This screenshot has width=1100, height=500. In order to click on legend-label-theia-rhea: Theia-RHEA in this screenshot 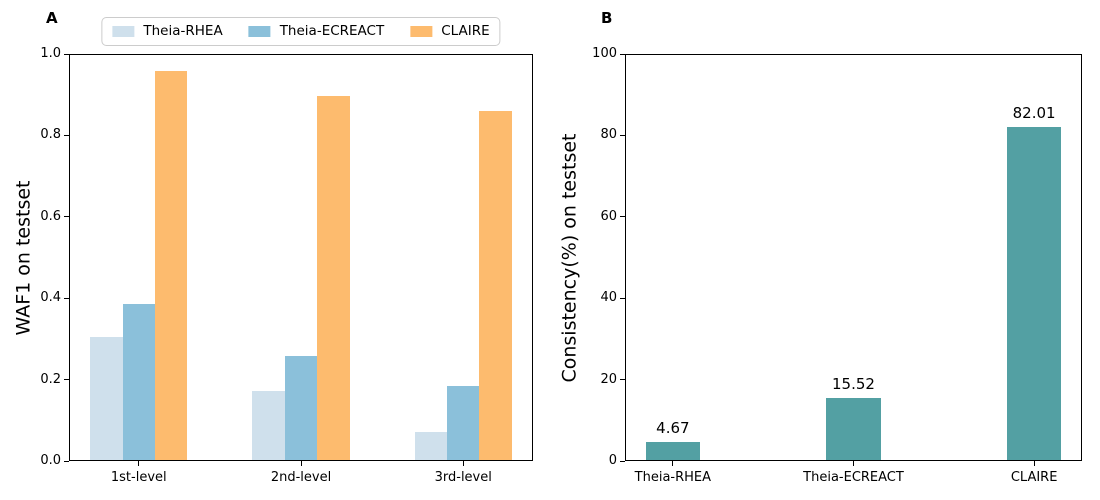, I will do `click(183, 31)`.